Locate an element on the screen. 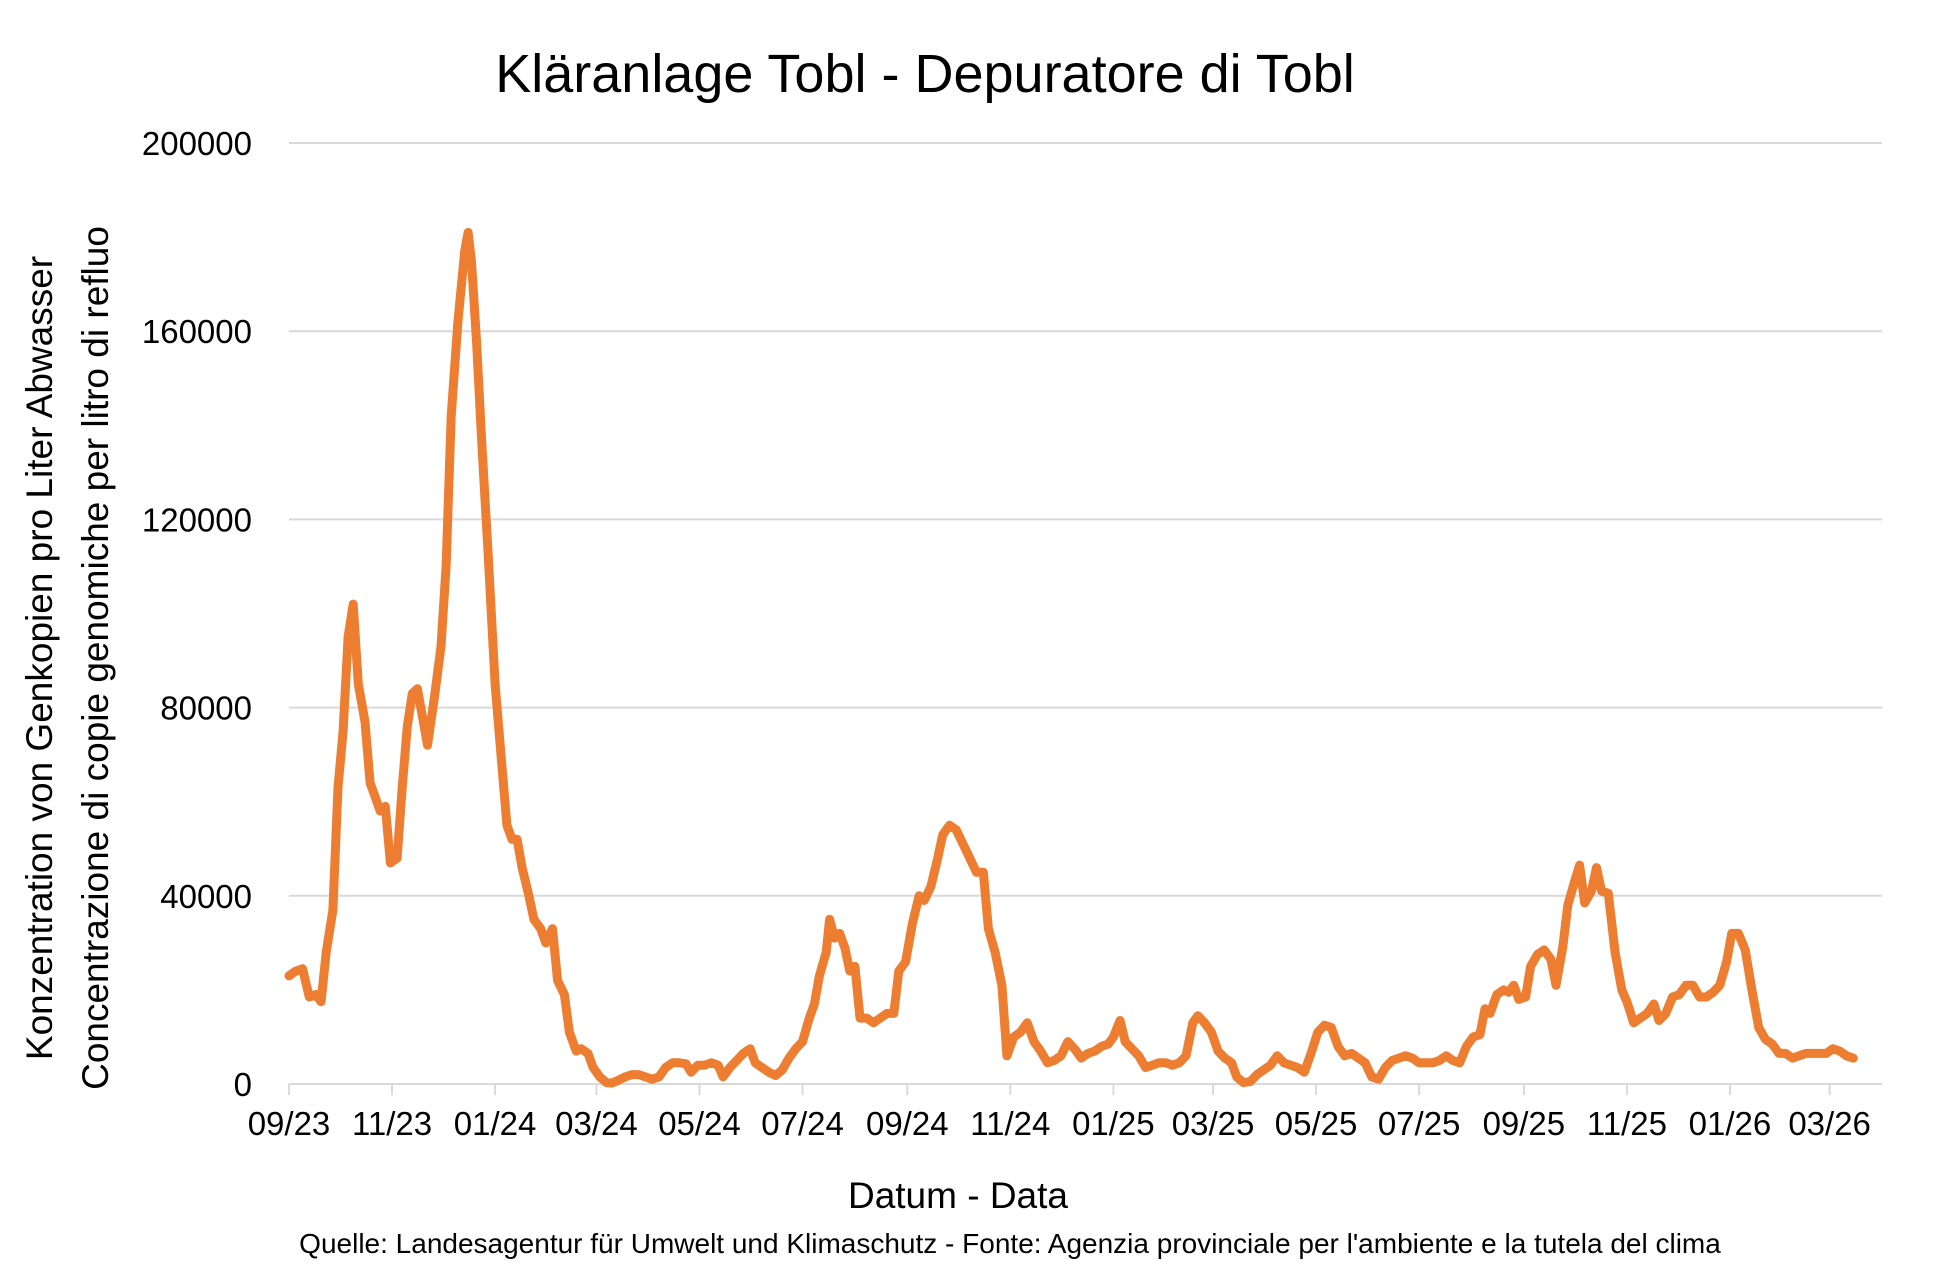 This screenshot has height=1286, width=1937. x-tick-label: 01/24 is located at coordinates (495, 1123).